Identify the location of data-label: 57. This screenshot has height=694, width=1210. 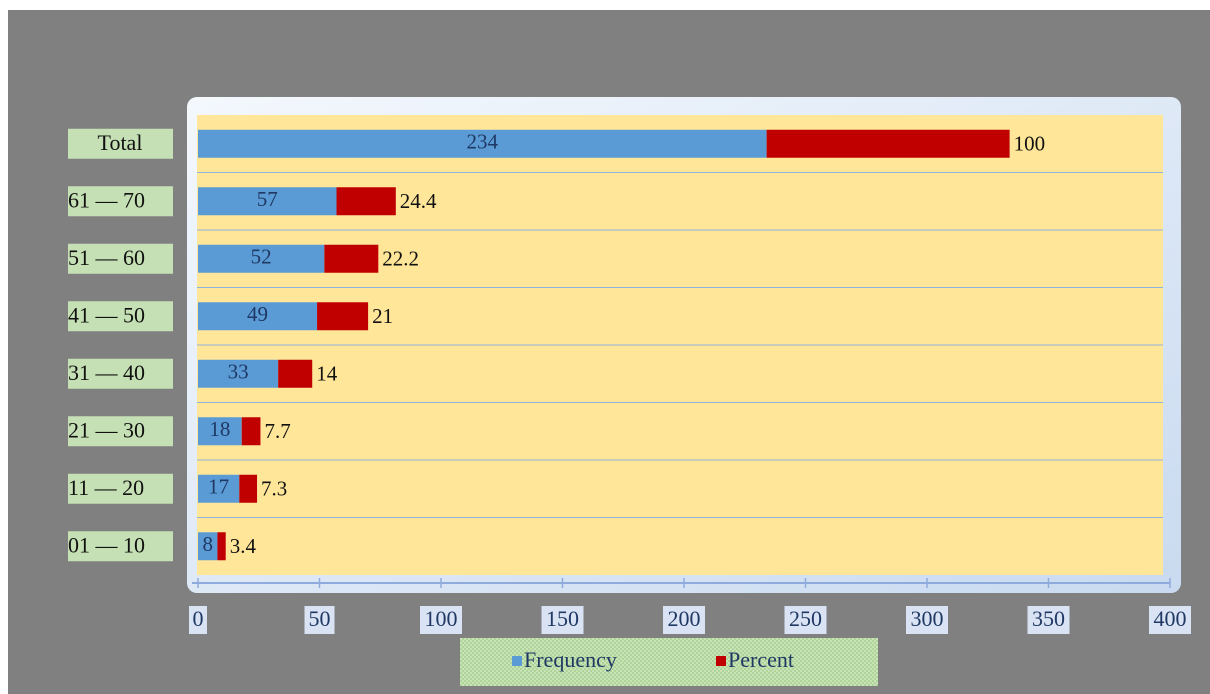
(267, 199).